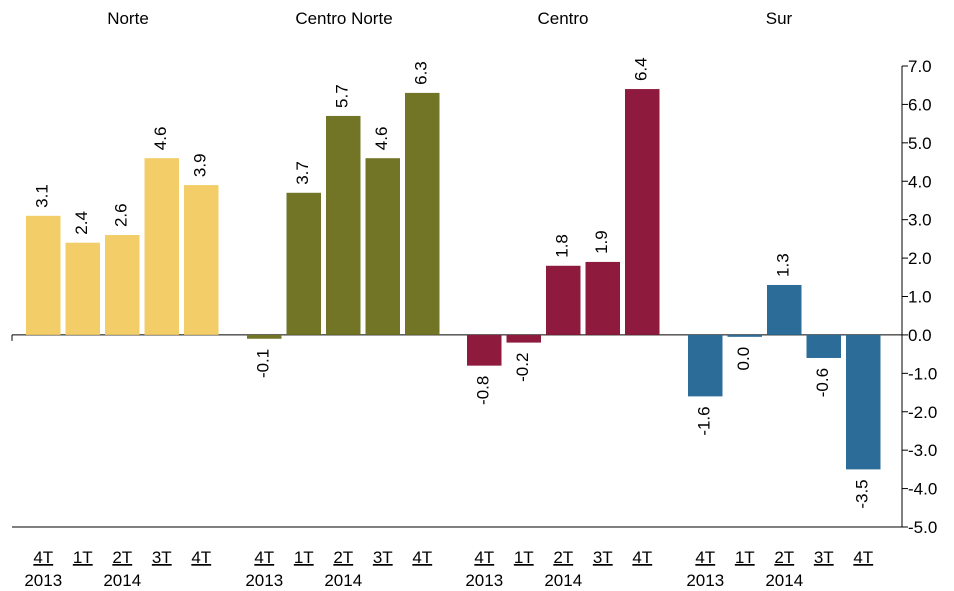 This screenshot has width=954, height=591. Describe the element at coordinates (302, 173) in the screenshot. I see `data-label: 3.7` at that location.